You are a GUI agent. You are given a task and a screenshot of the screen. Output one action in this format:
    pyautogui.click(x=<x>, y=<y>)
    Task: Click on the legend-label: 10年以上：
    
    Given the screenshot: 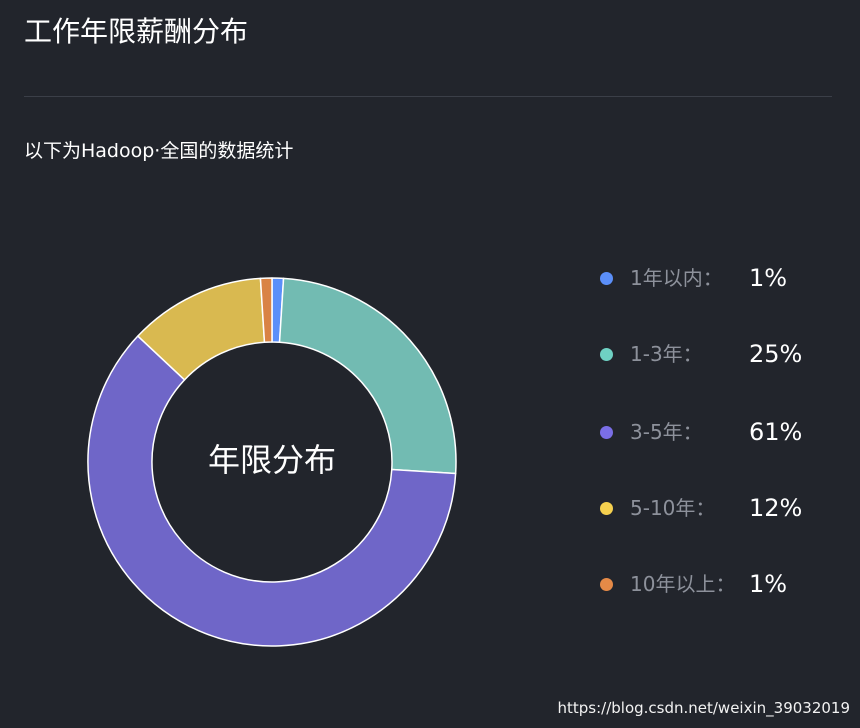 What is the action you would take?
    pyautogui.click(x=683, y=584)
    